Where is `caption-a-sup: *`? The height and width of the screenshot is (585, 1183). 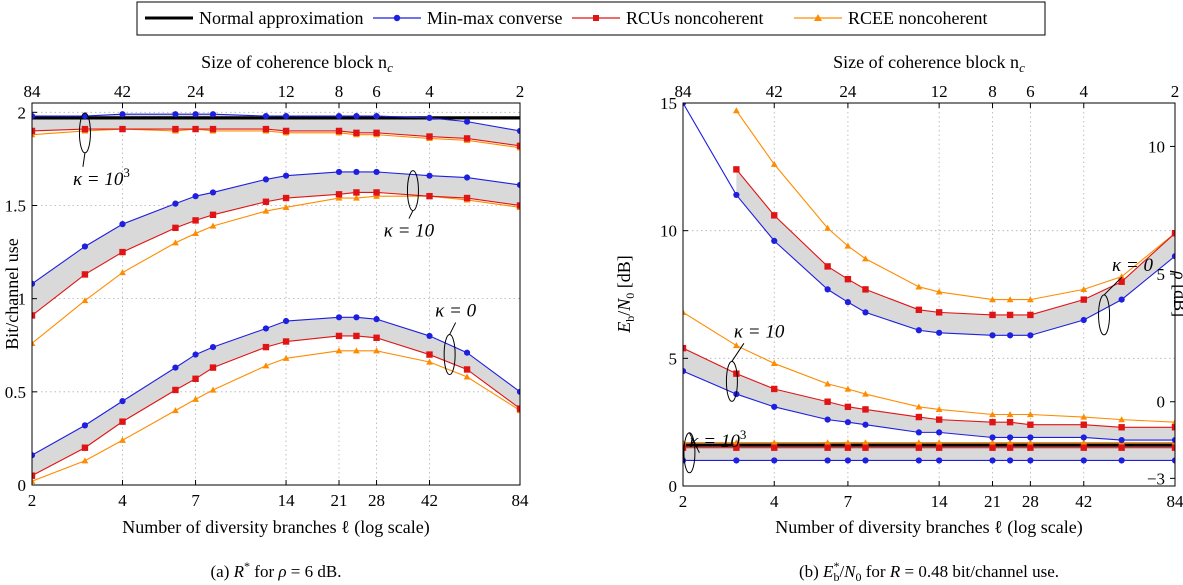 caption-a-sup: * is located at coordinates (247, 566).